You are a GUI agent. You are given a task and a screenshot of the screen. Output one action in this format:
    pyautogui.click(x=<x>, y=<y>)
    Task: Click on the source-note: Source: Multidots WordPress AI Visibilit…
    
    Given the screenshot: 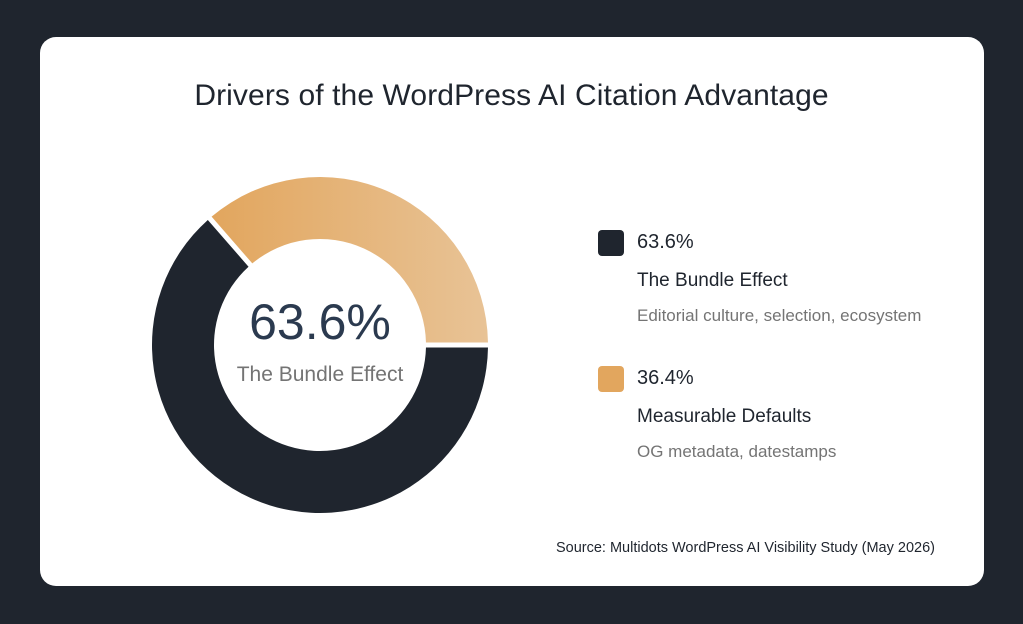 What is the action you would take?
    pyautogui.click(x=745, y=548)
    